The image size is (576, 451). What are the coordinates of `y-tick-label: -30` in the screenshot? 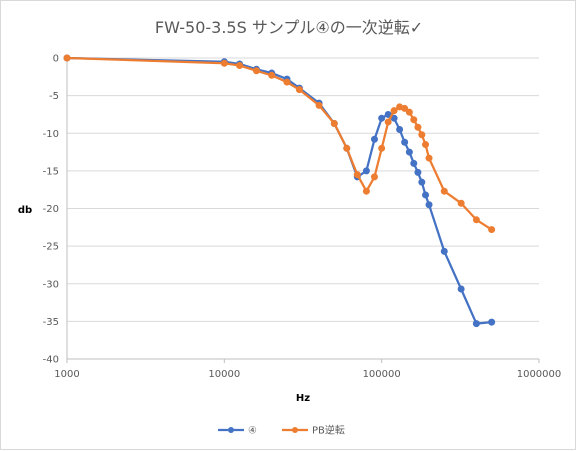 It's located at (51, 284).